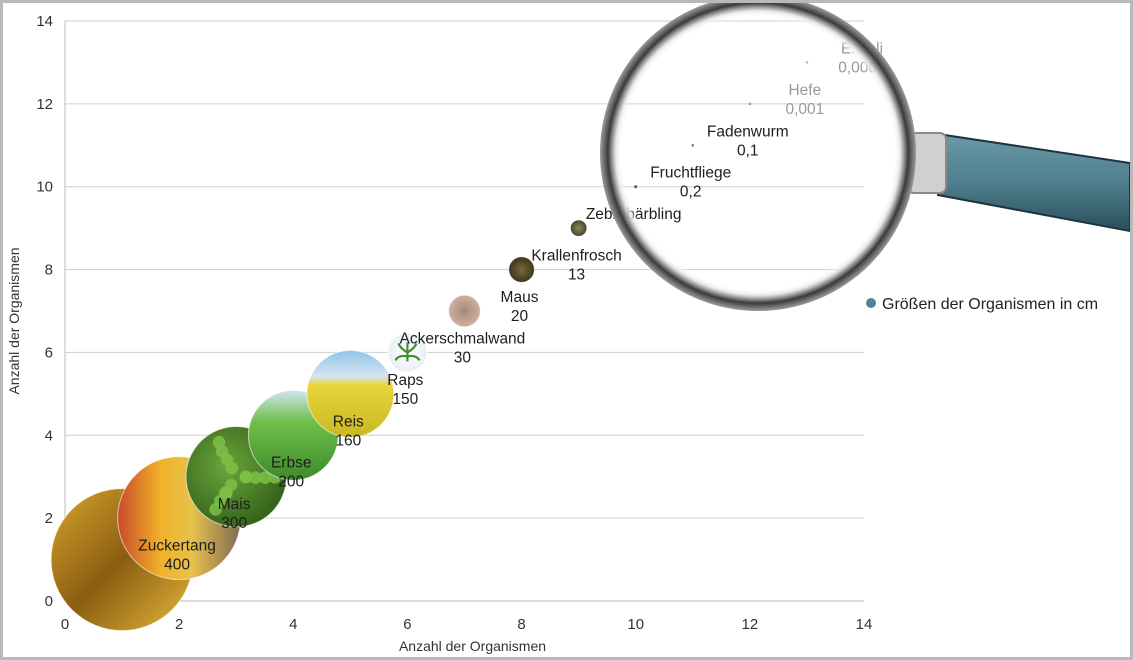 This screenshot has width=1133, height=660. Describe the element at coordinates (576, 275) in the screenshot. I see `point-size-label: 13` at that location.